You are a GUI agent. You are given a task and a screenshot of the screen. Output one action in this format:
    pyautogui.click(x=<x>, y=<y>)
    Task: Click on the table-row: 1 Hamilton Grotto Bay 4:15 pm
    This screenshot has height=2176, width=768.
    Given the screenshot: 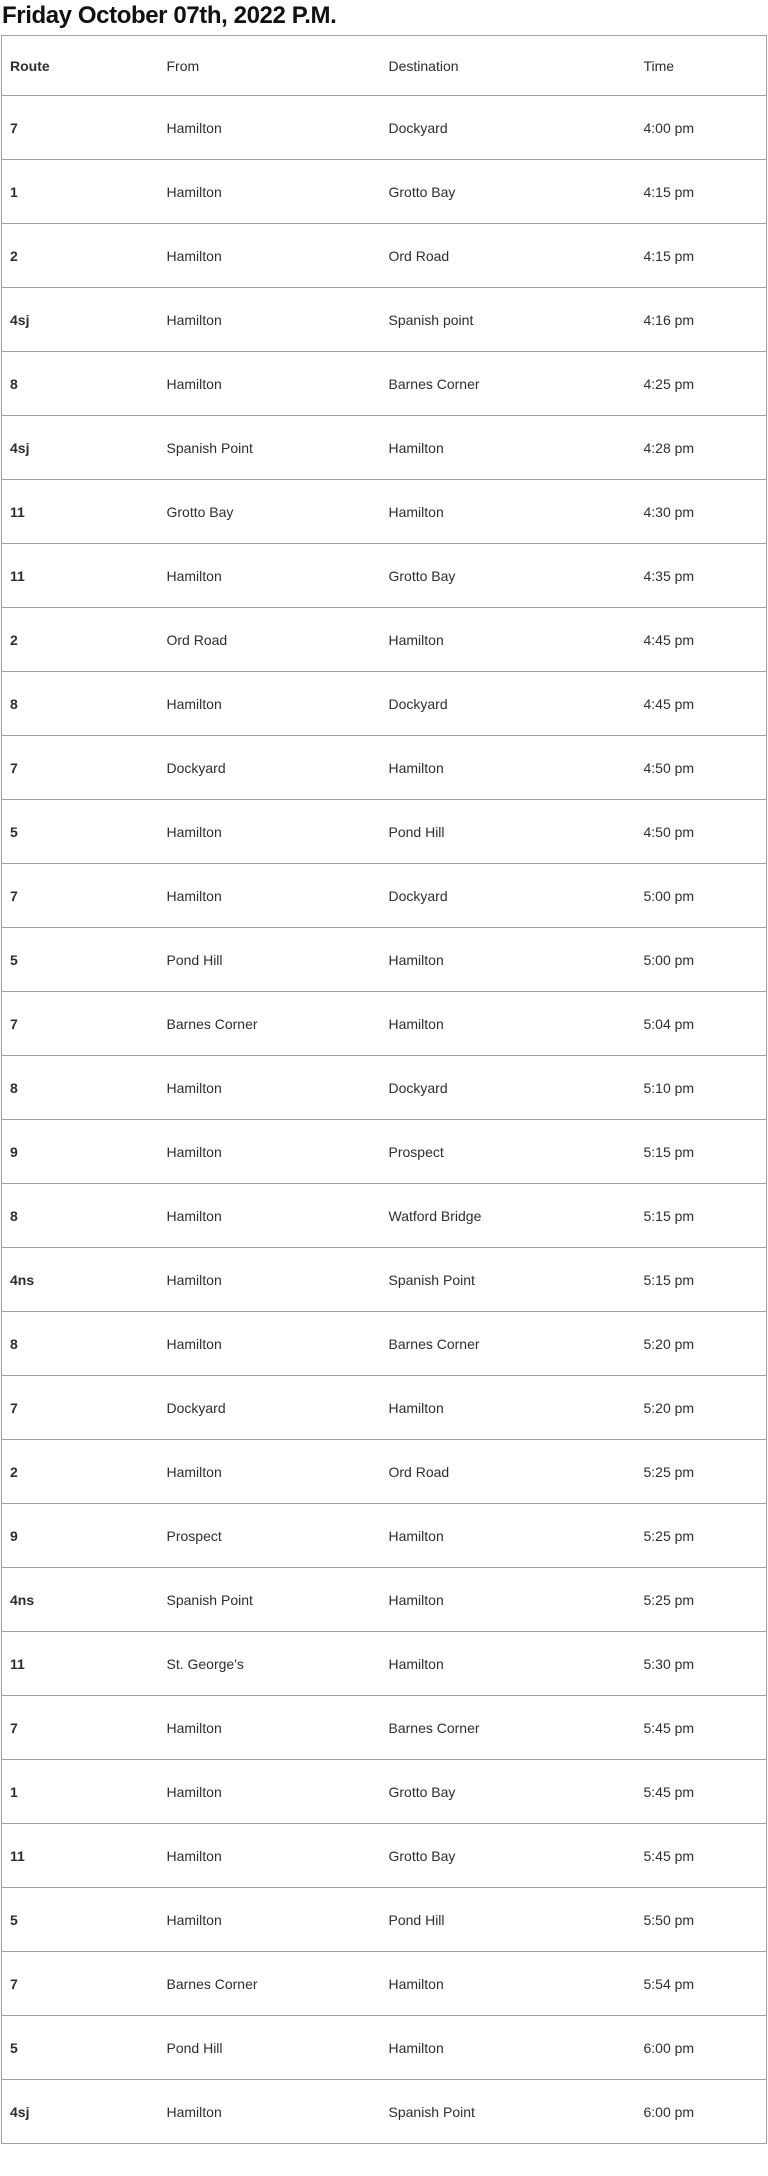 What is the action you would take?
    pyautogui.click(x=384, y=191)
    